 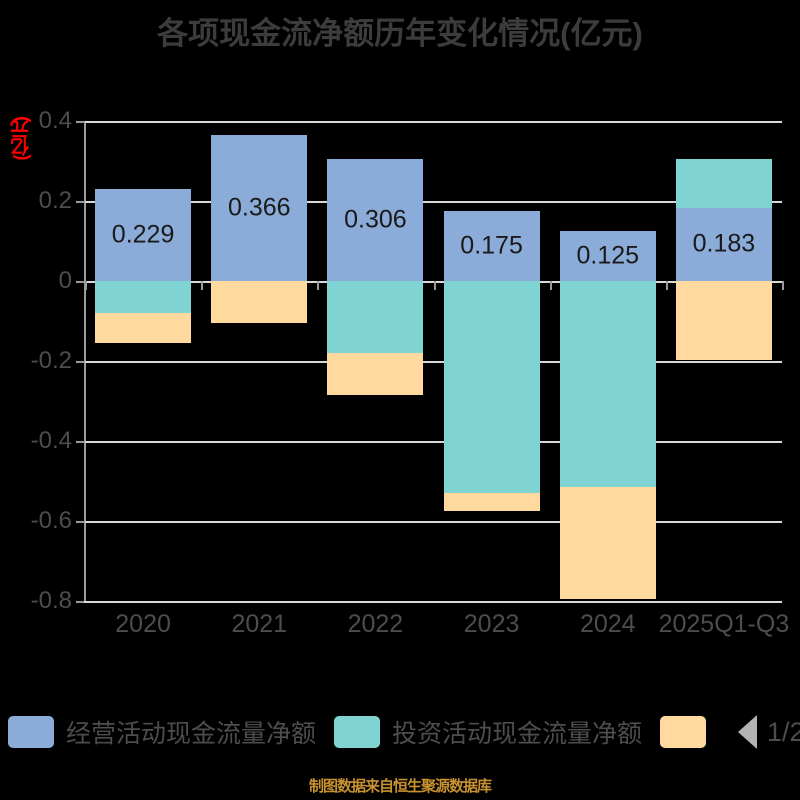 I want to click on x-axis-tick-label: 2020, so click(x=143, y=624).